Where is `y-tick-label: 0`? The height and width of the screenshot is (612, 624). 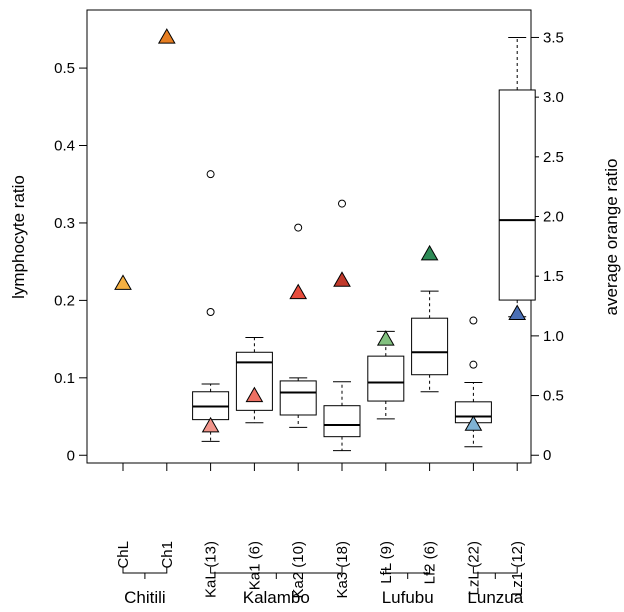
y-tick-label: 0 is located at coordinates (71, 455).